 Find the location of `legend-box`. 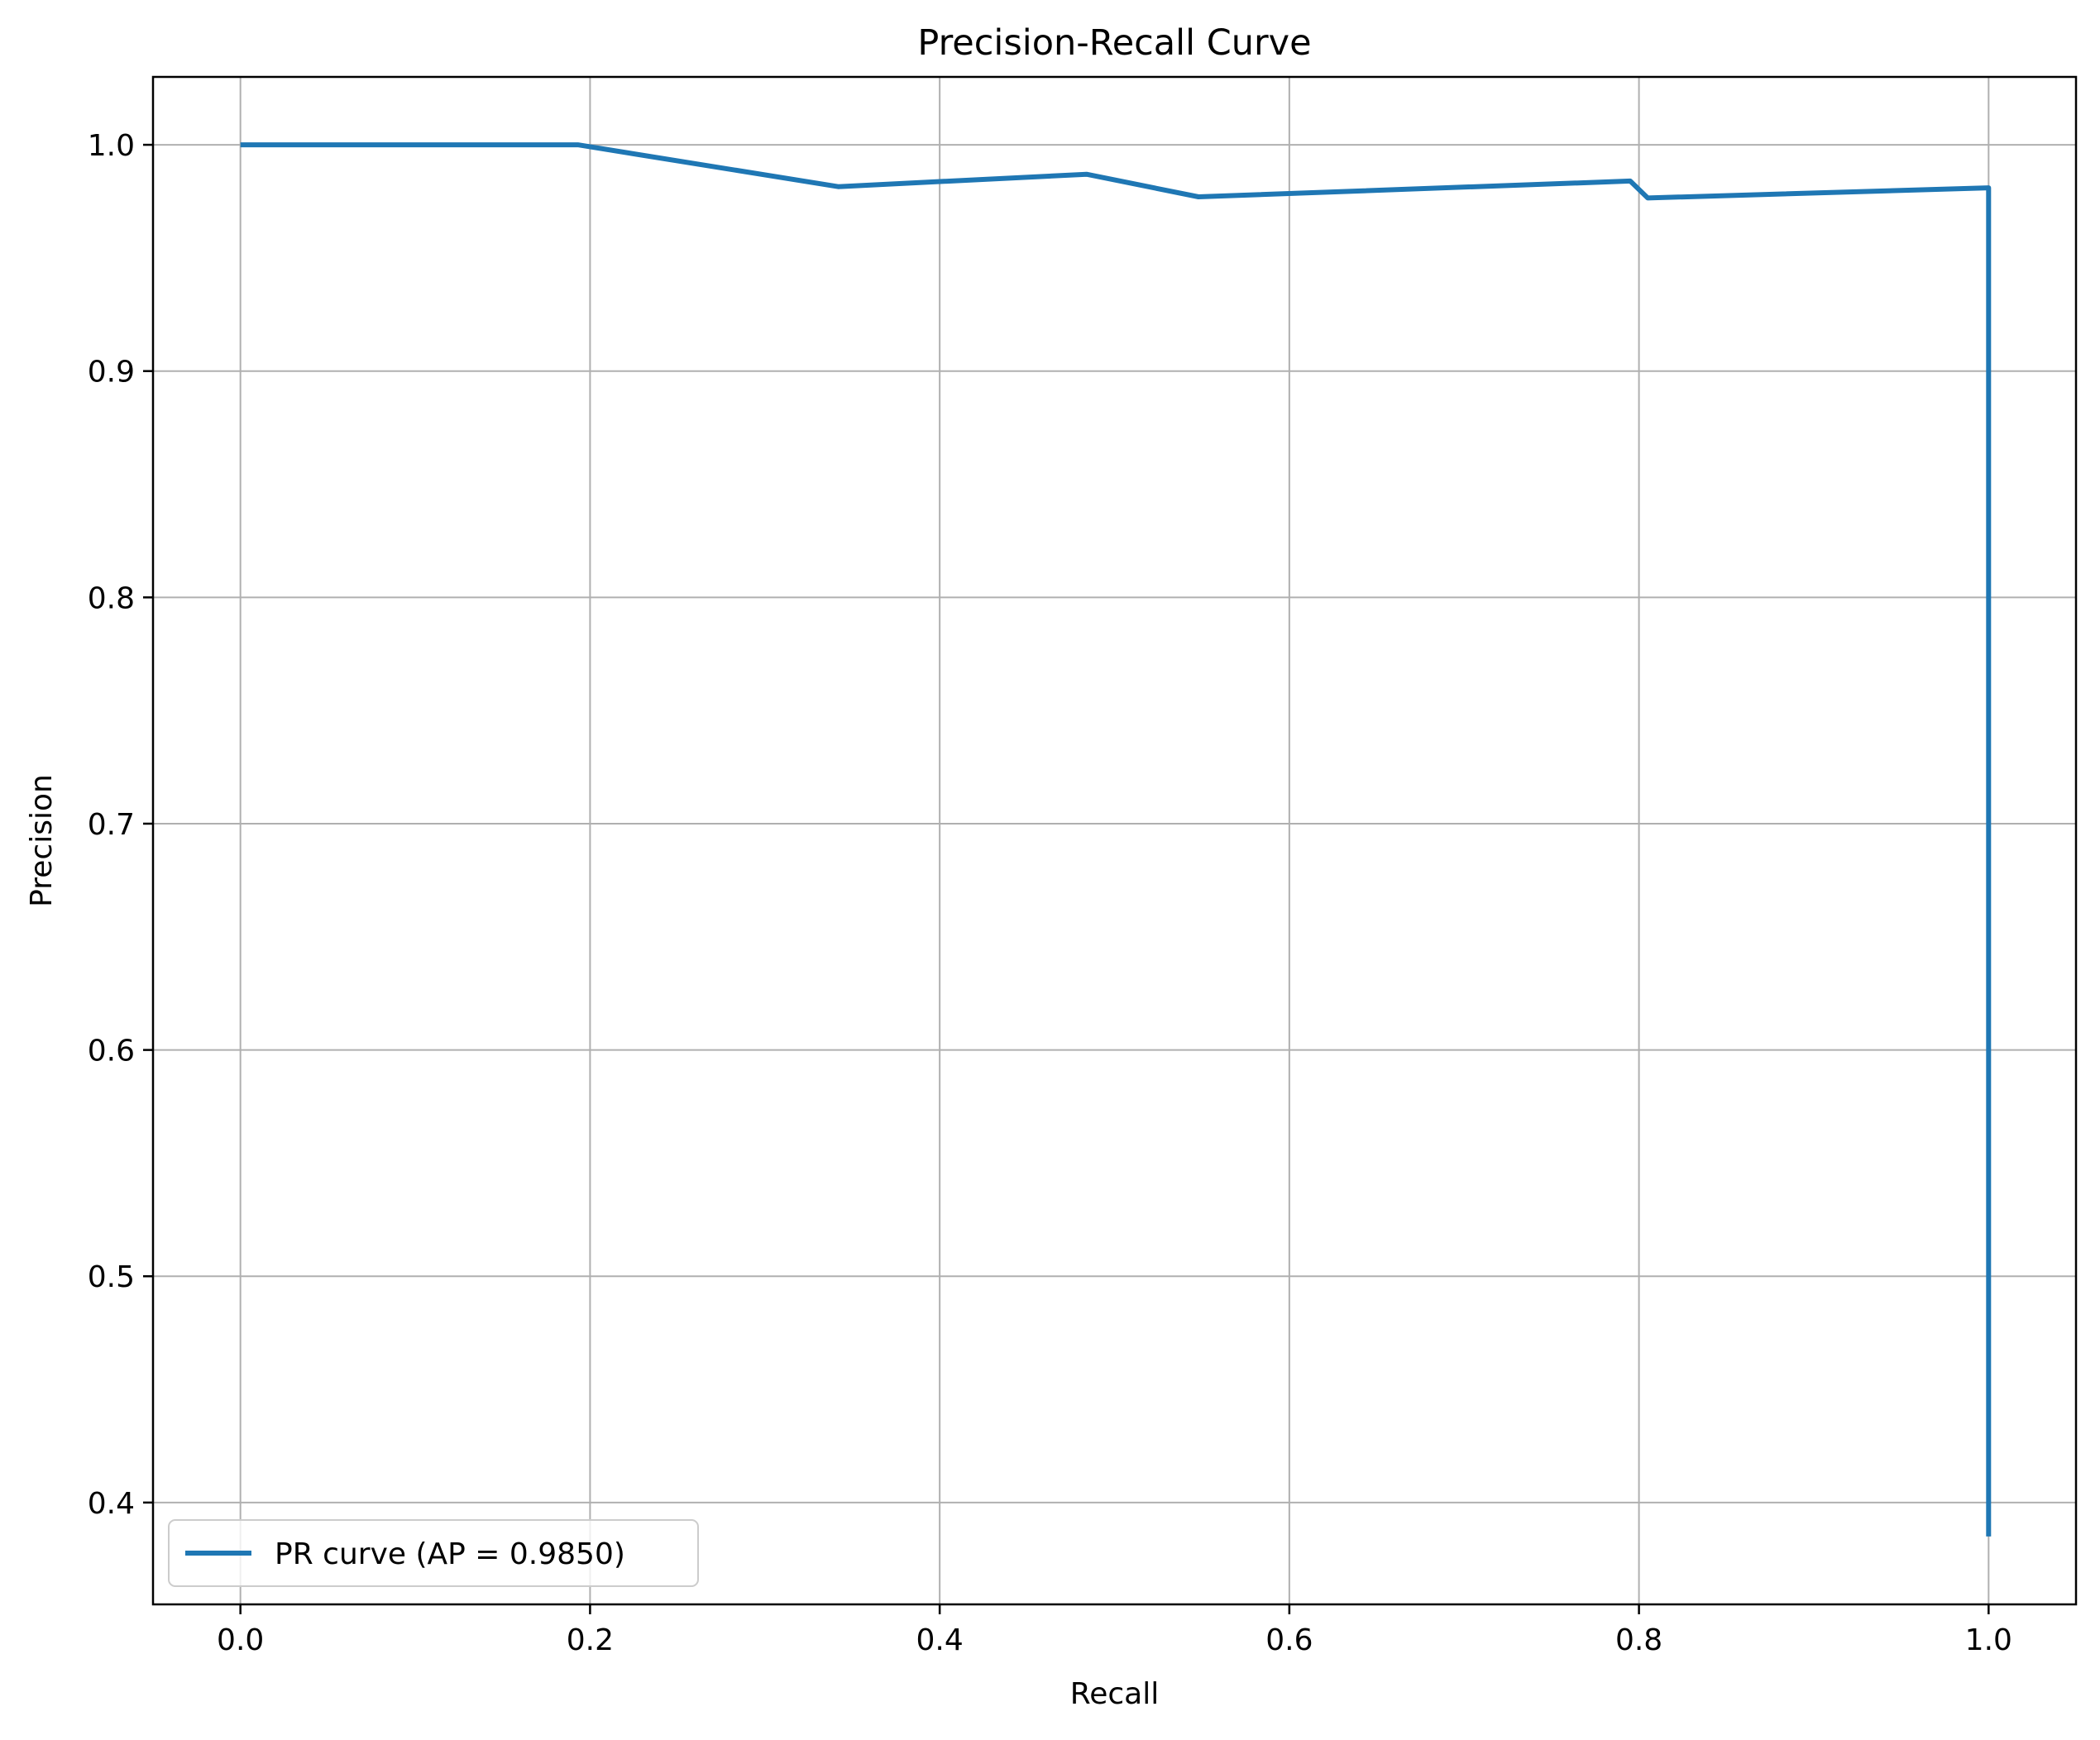

legend-box is located at coordinates (433, 1553).